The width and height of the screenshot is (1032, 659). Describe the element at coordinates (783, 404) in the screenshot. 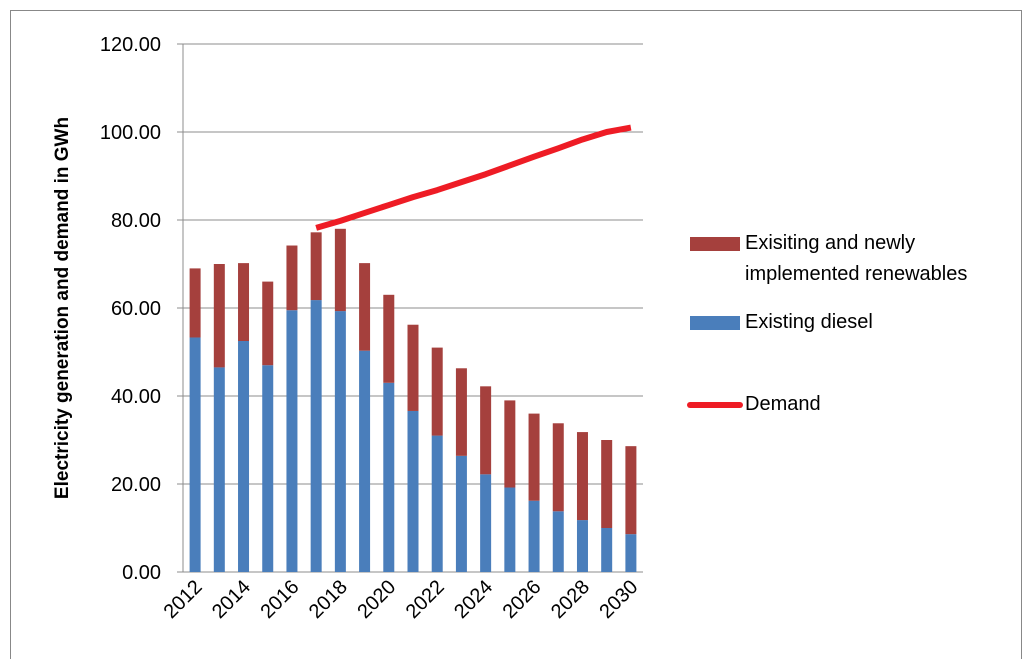

I see `legend-label: Demand` at that location.